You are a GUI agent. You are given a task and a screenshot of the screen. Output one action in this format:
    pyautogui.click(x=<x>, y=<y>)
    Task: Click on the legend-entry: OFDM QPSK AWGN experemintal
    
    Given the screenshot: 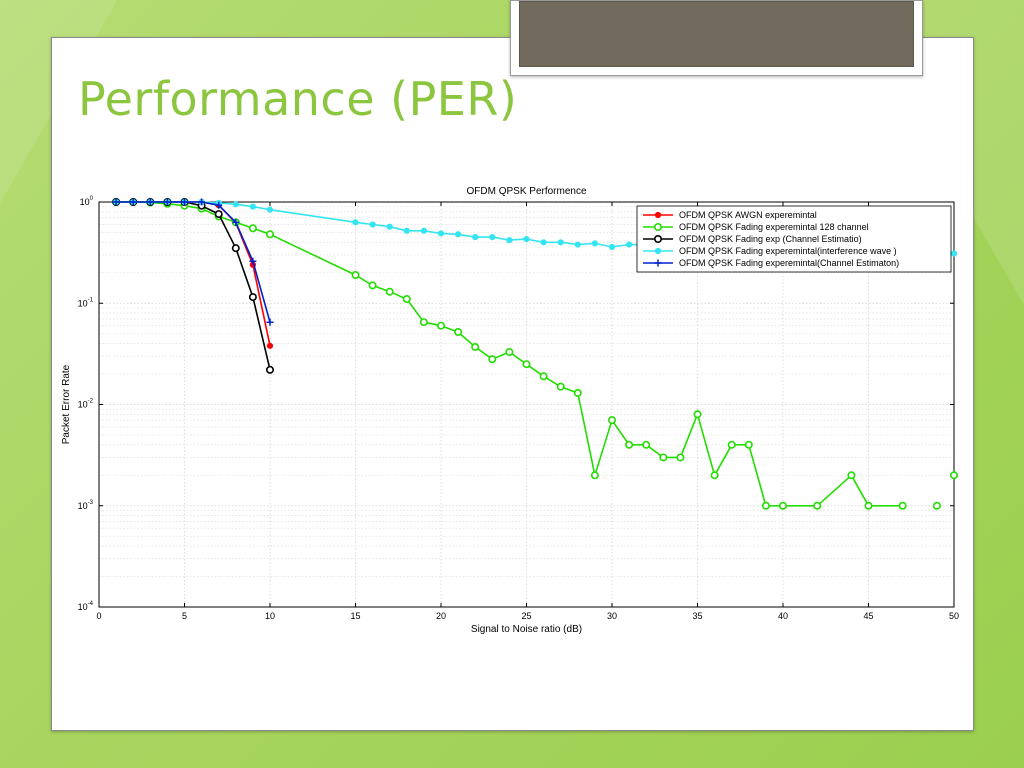 What is the action you would take?
    pyautogui.click(x=730, y=215)
    